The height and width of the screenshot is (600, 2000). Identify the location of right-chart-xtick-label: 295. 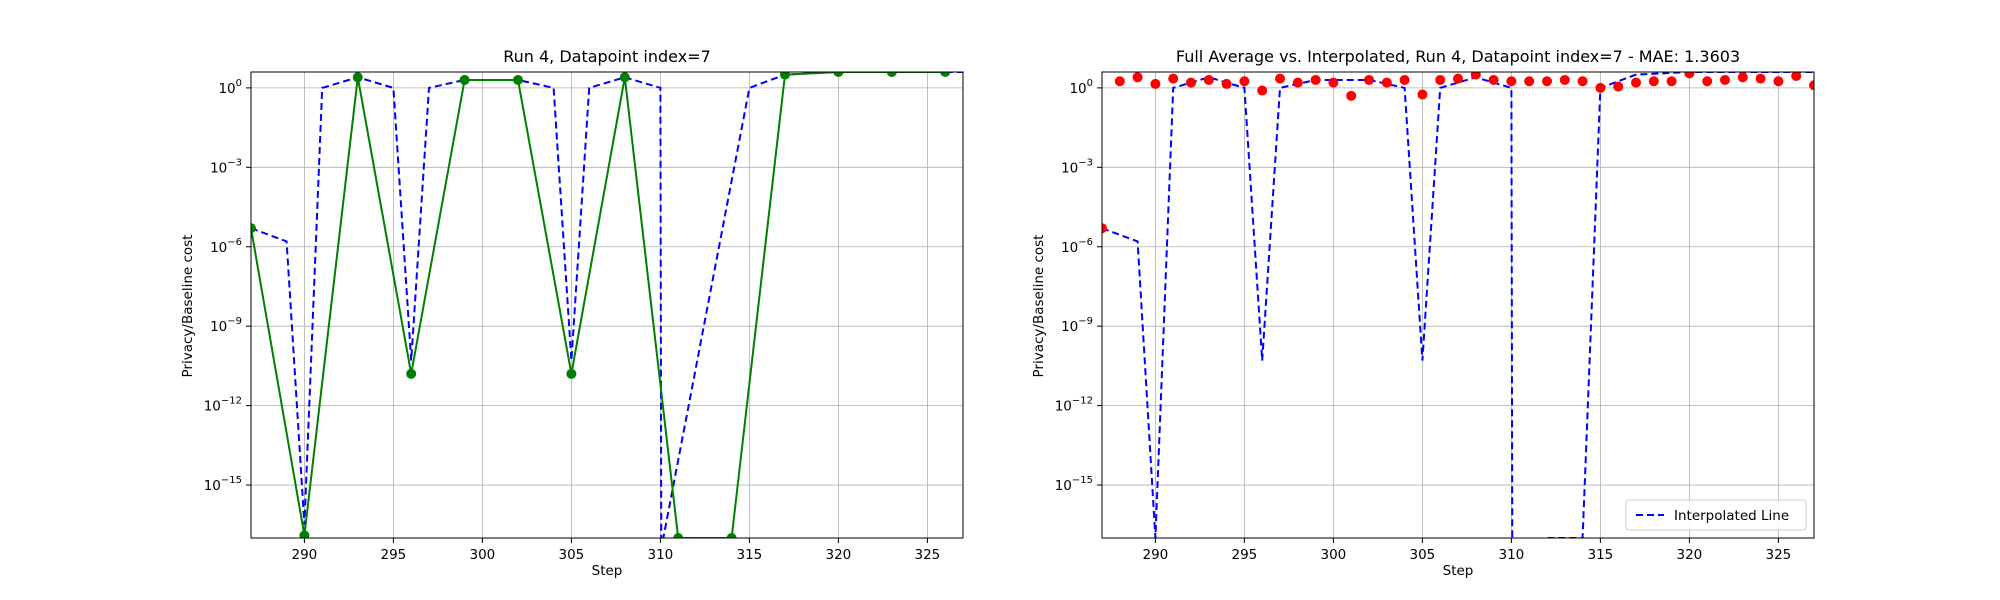
(1245, 555).